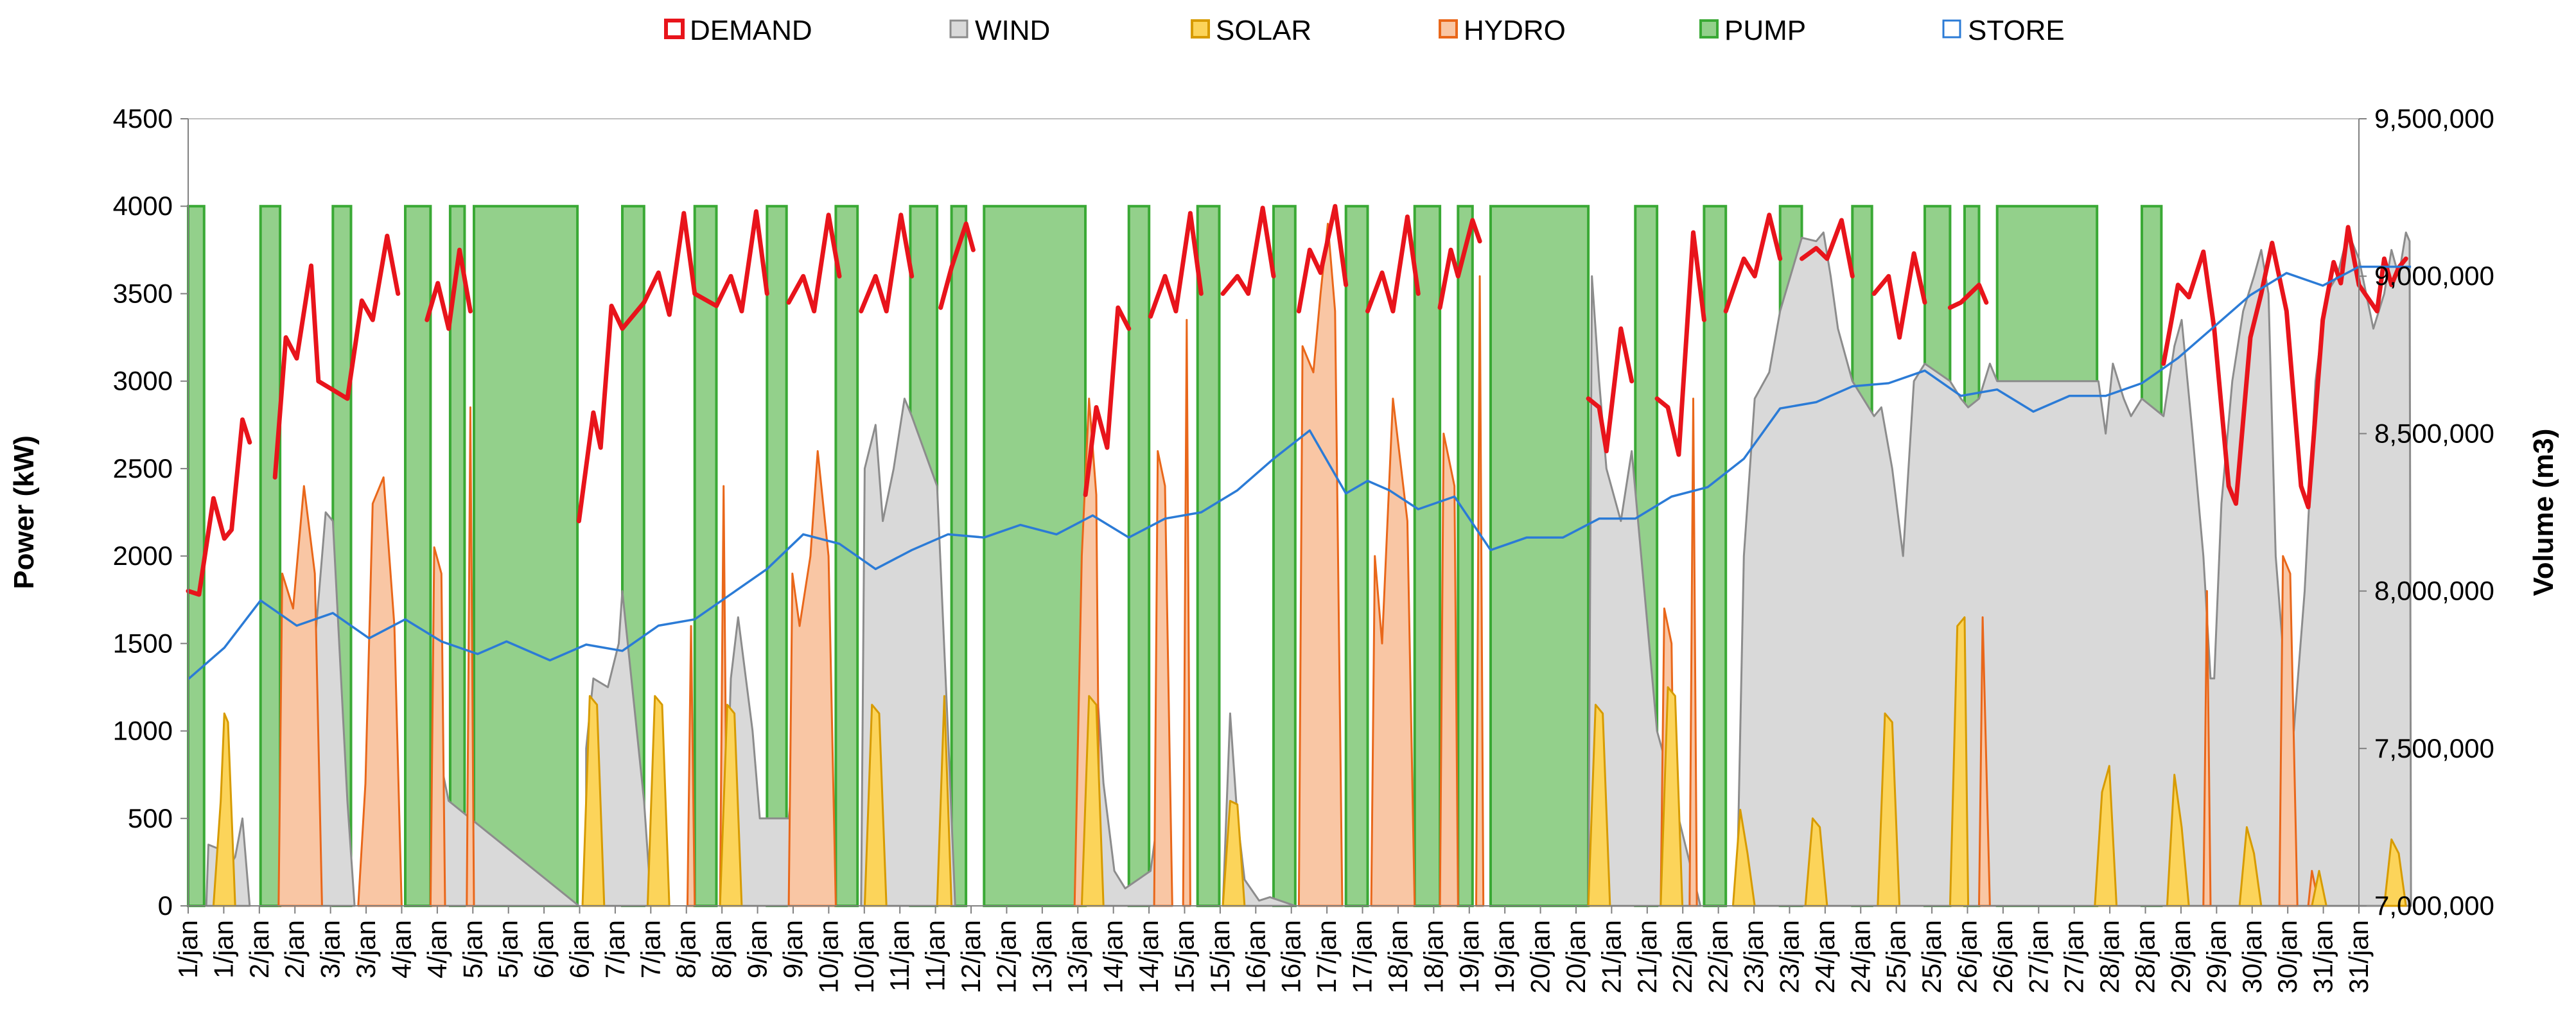 The image size is (2576, 1024). Describe the element at coordinates (366, 949) in the screenshot. I see `x-tick-label: 3/jan` at that location.